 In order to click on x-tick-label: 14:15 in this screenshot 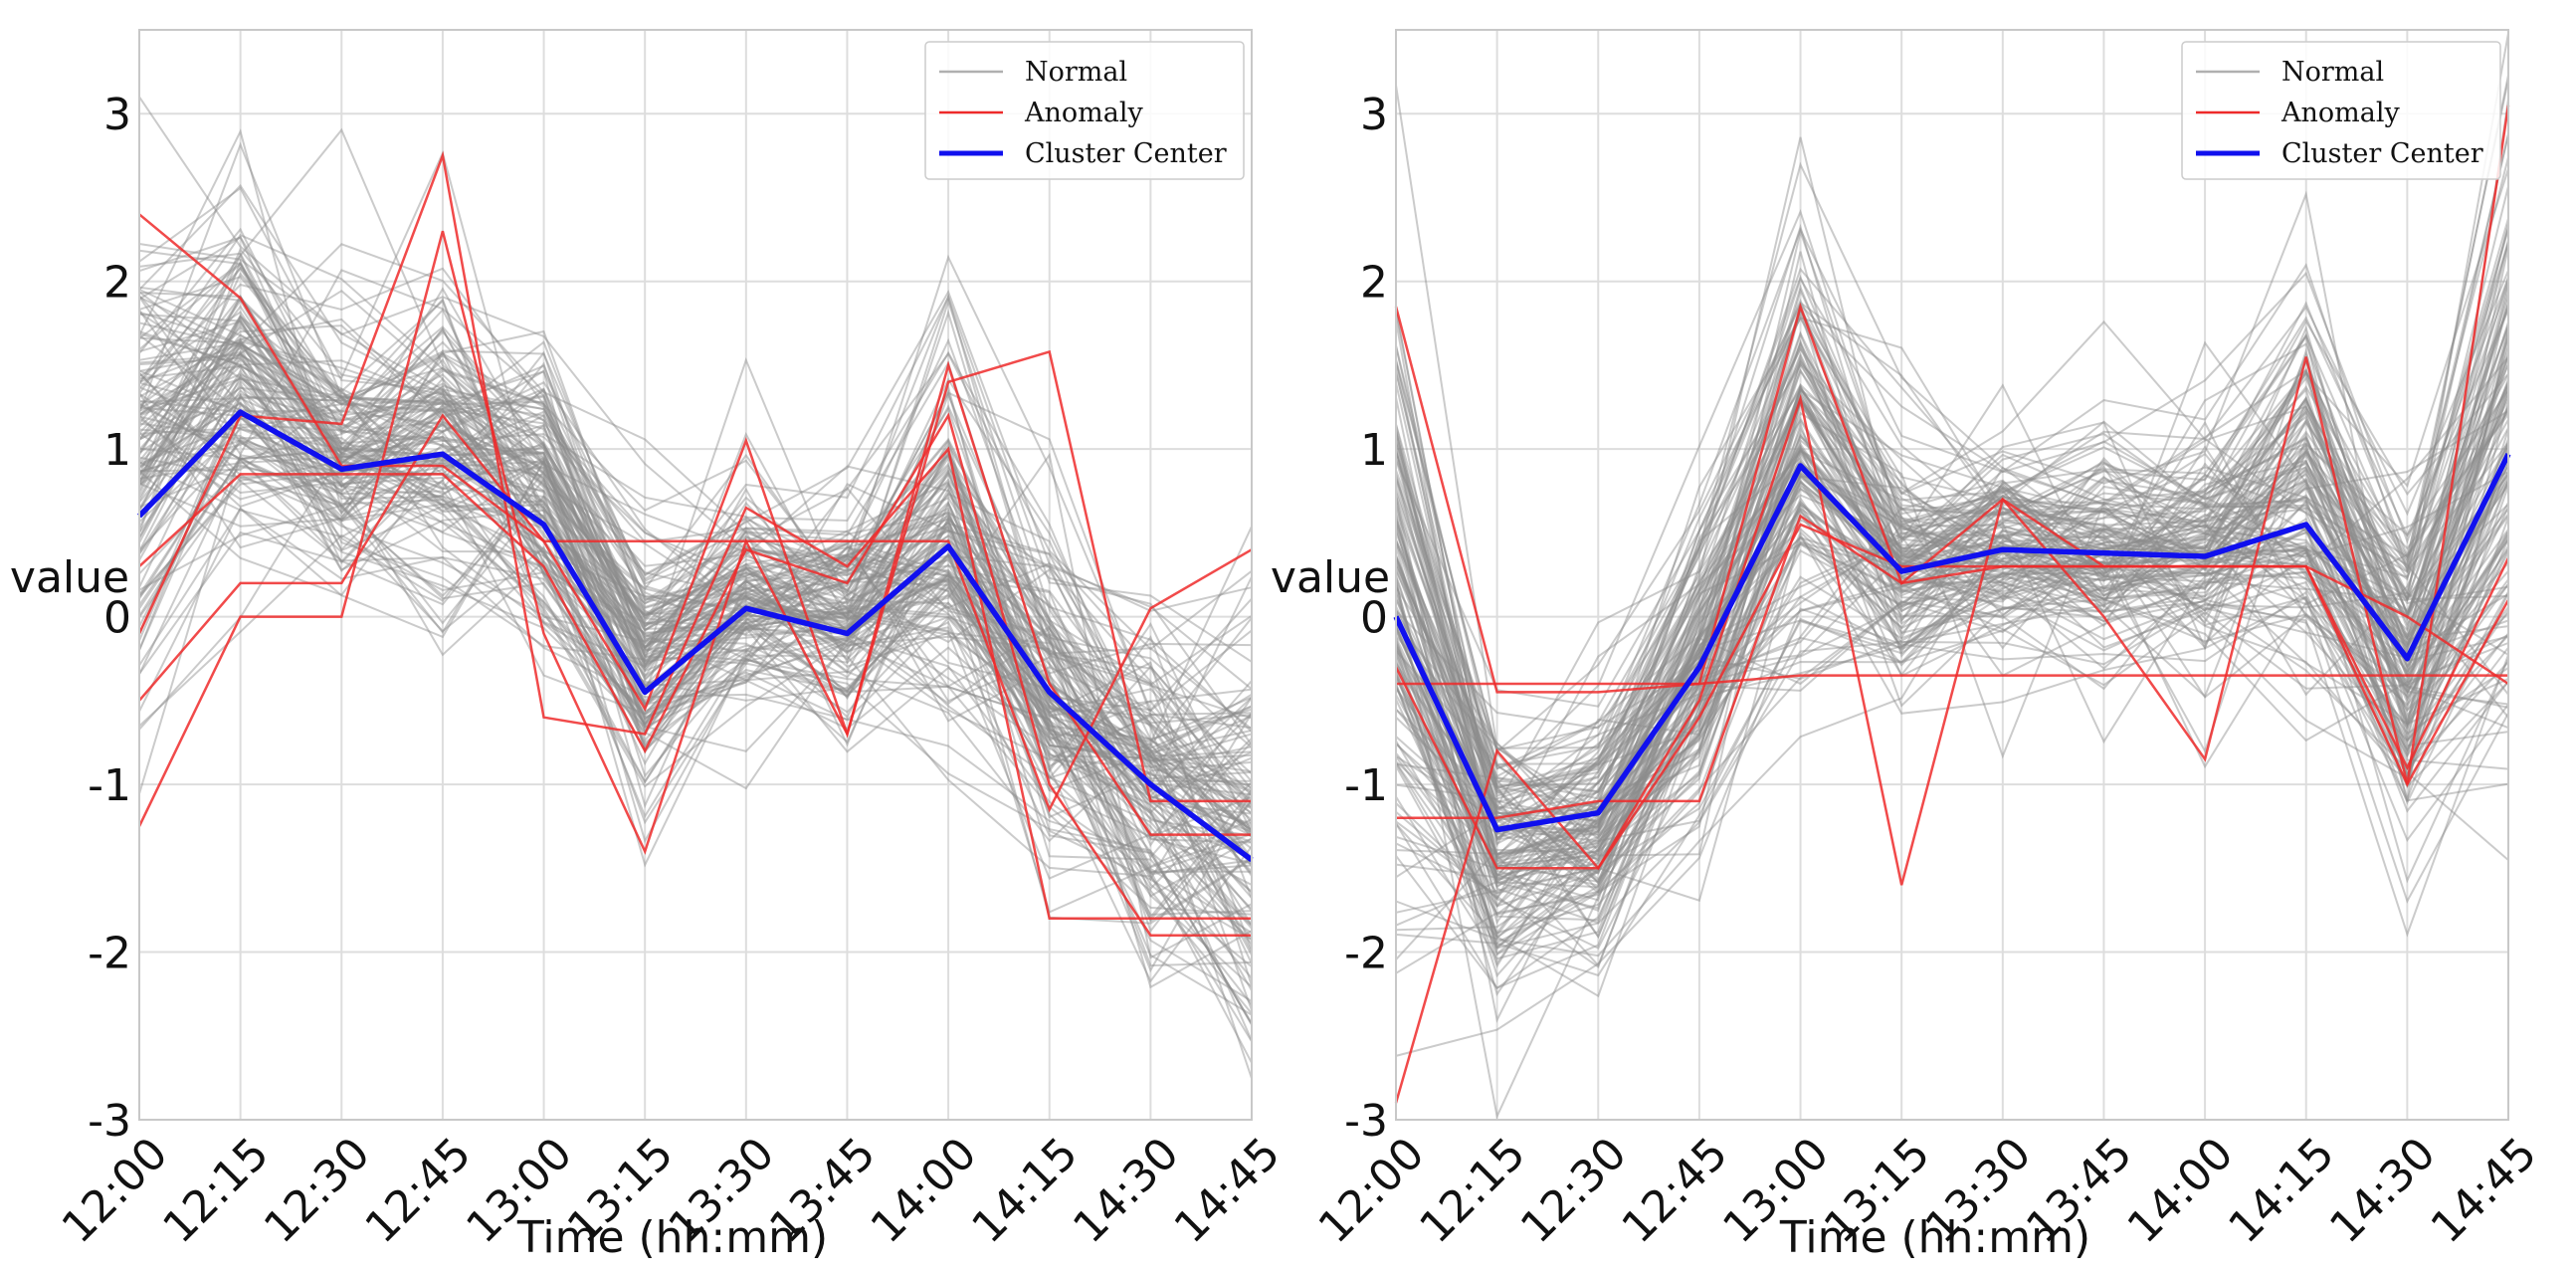, I will do `click(1025, 1190)`.